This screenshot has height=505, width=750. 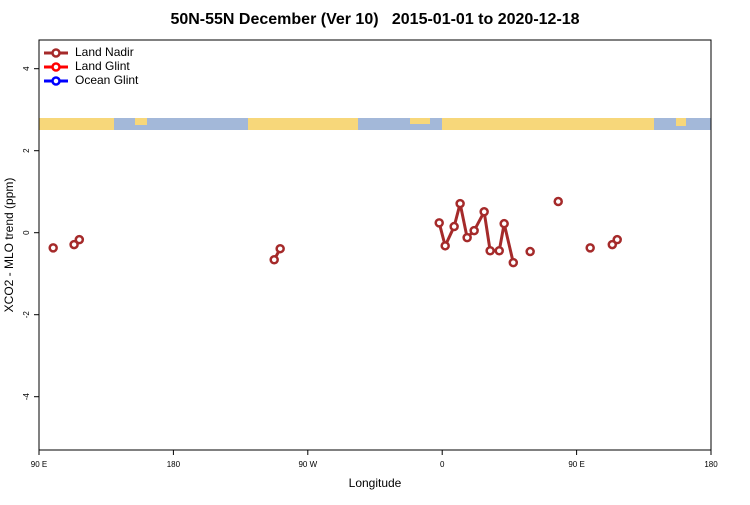 What do you see at coordinates (442, 464) in the screenshot?
I see `x-tick-label: 0` at bounding box center [442, 464].